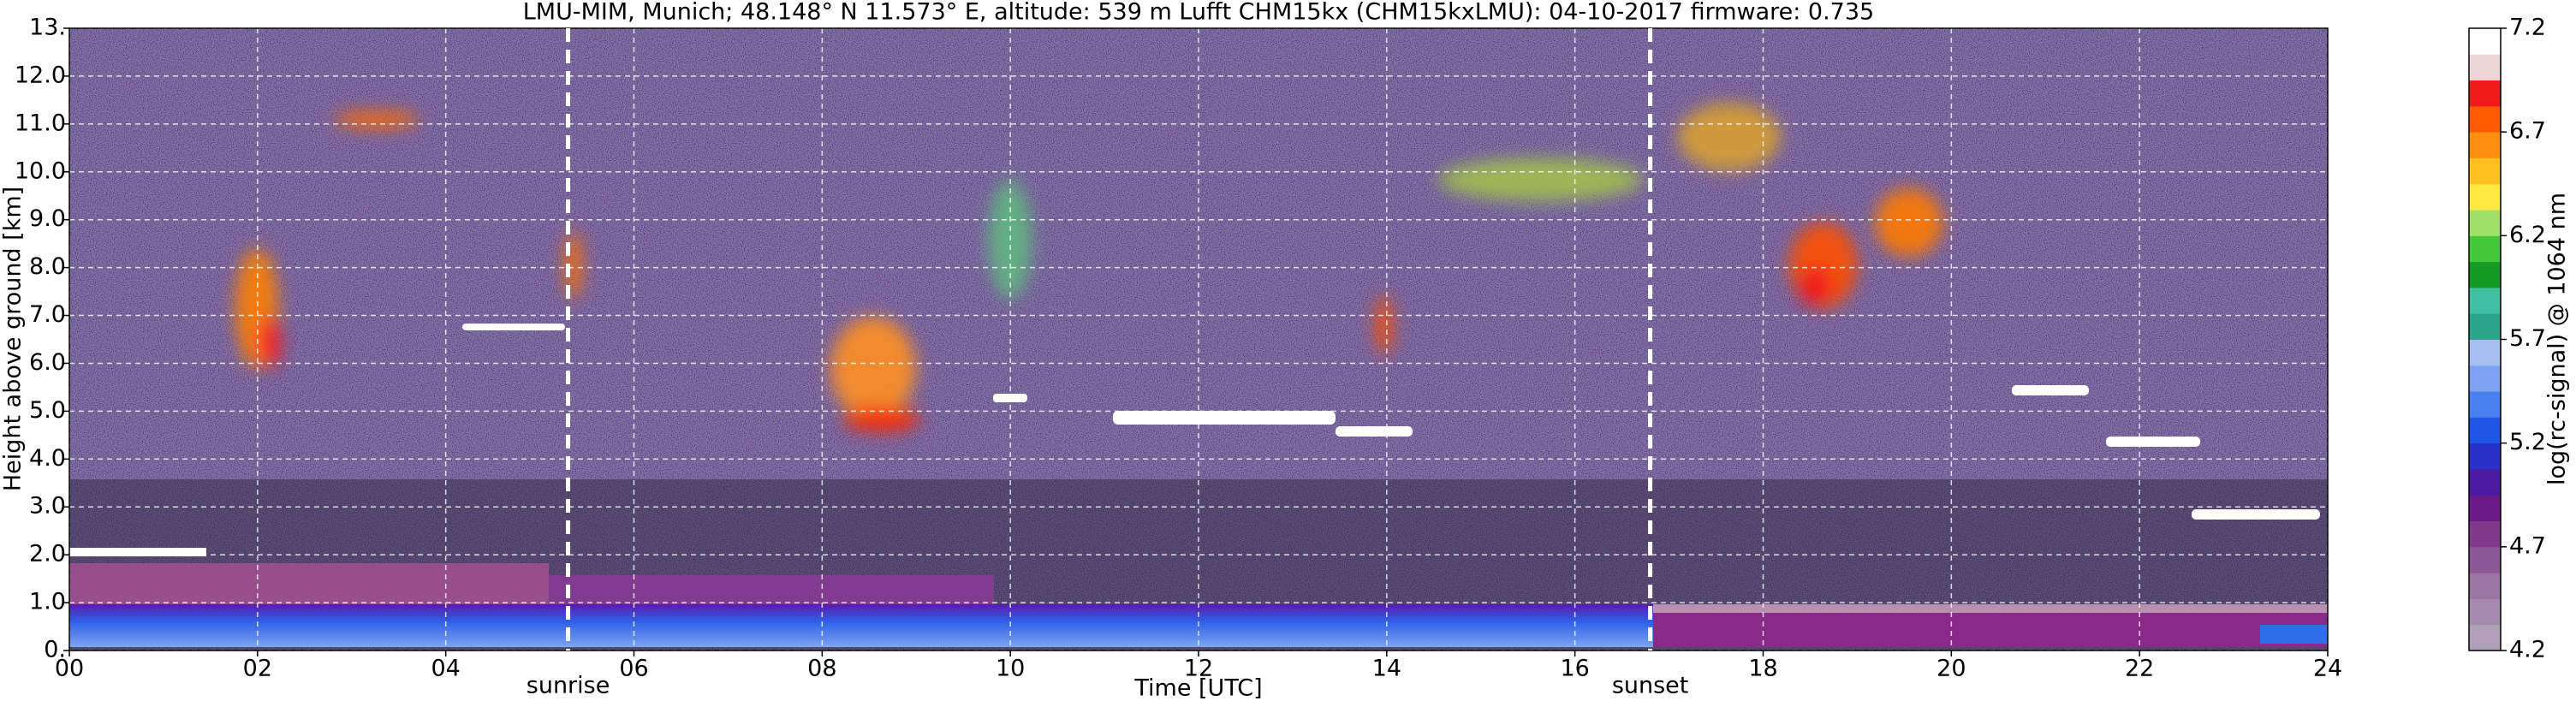 This screenshot has height=707, width=2576. What do you see at coordinates (2327, 669) in the screenshot?
I see `x-tick-label: 24` at bounding box center [2327, 669].